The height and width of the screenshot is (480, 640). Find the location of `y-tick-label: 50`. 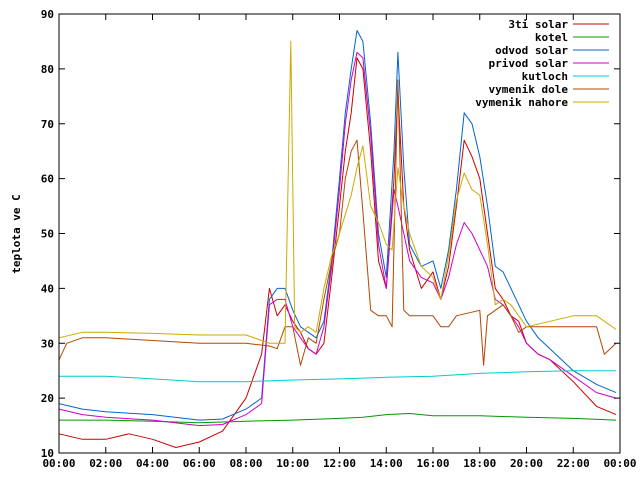

y-tick-label: 50 is located at coordinates (47, 234).